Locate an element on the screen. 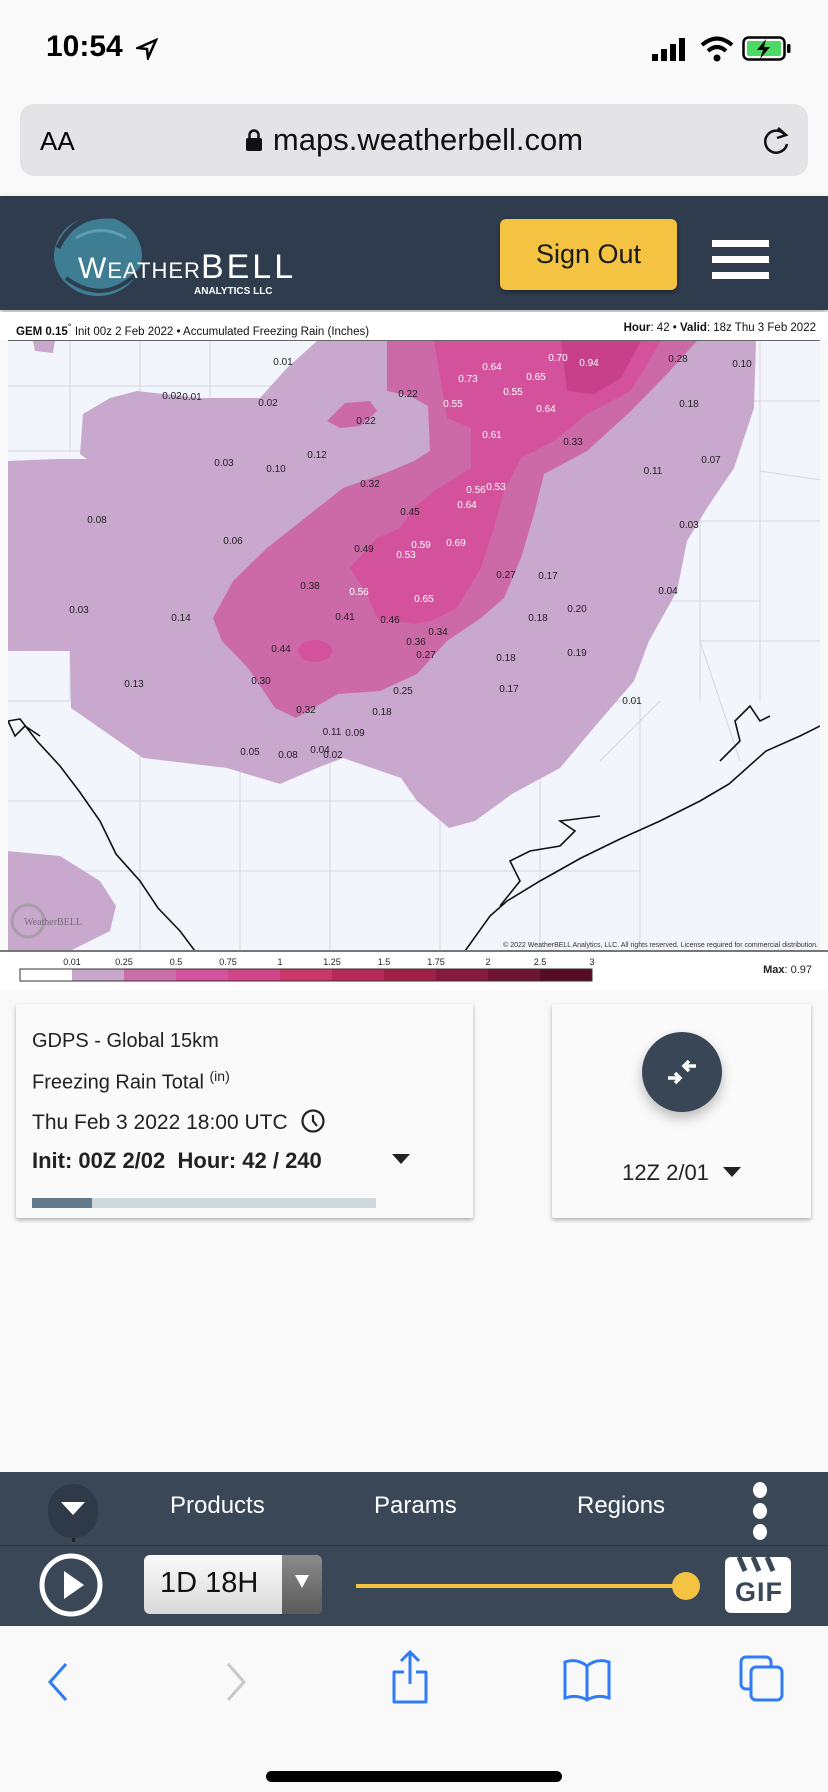 This screenshot has height=1792, width=828. legend-tick-label: 0.5 is located at coordinates (176, 962).